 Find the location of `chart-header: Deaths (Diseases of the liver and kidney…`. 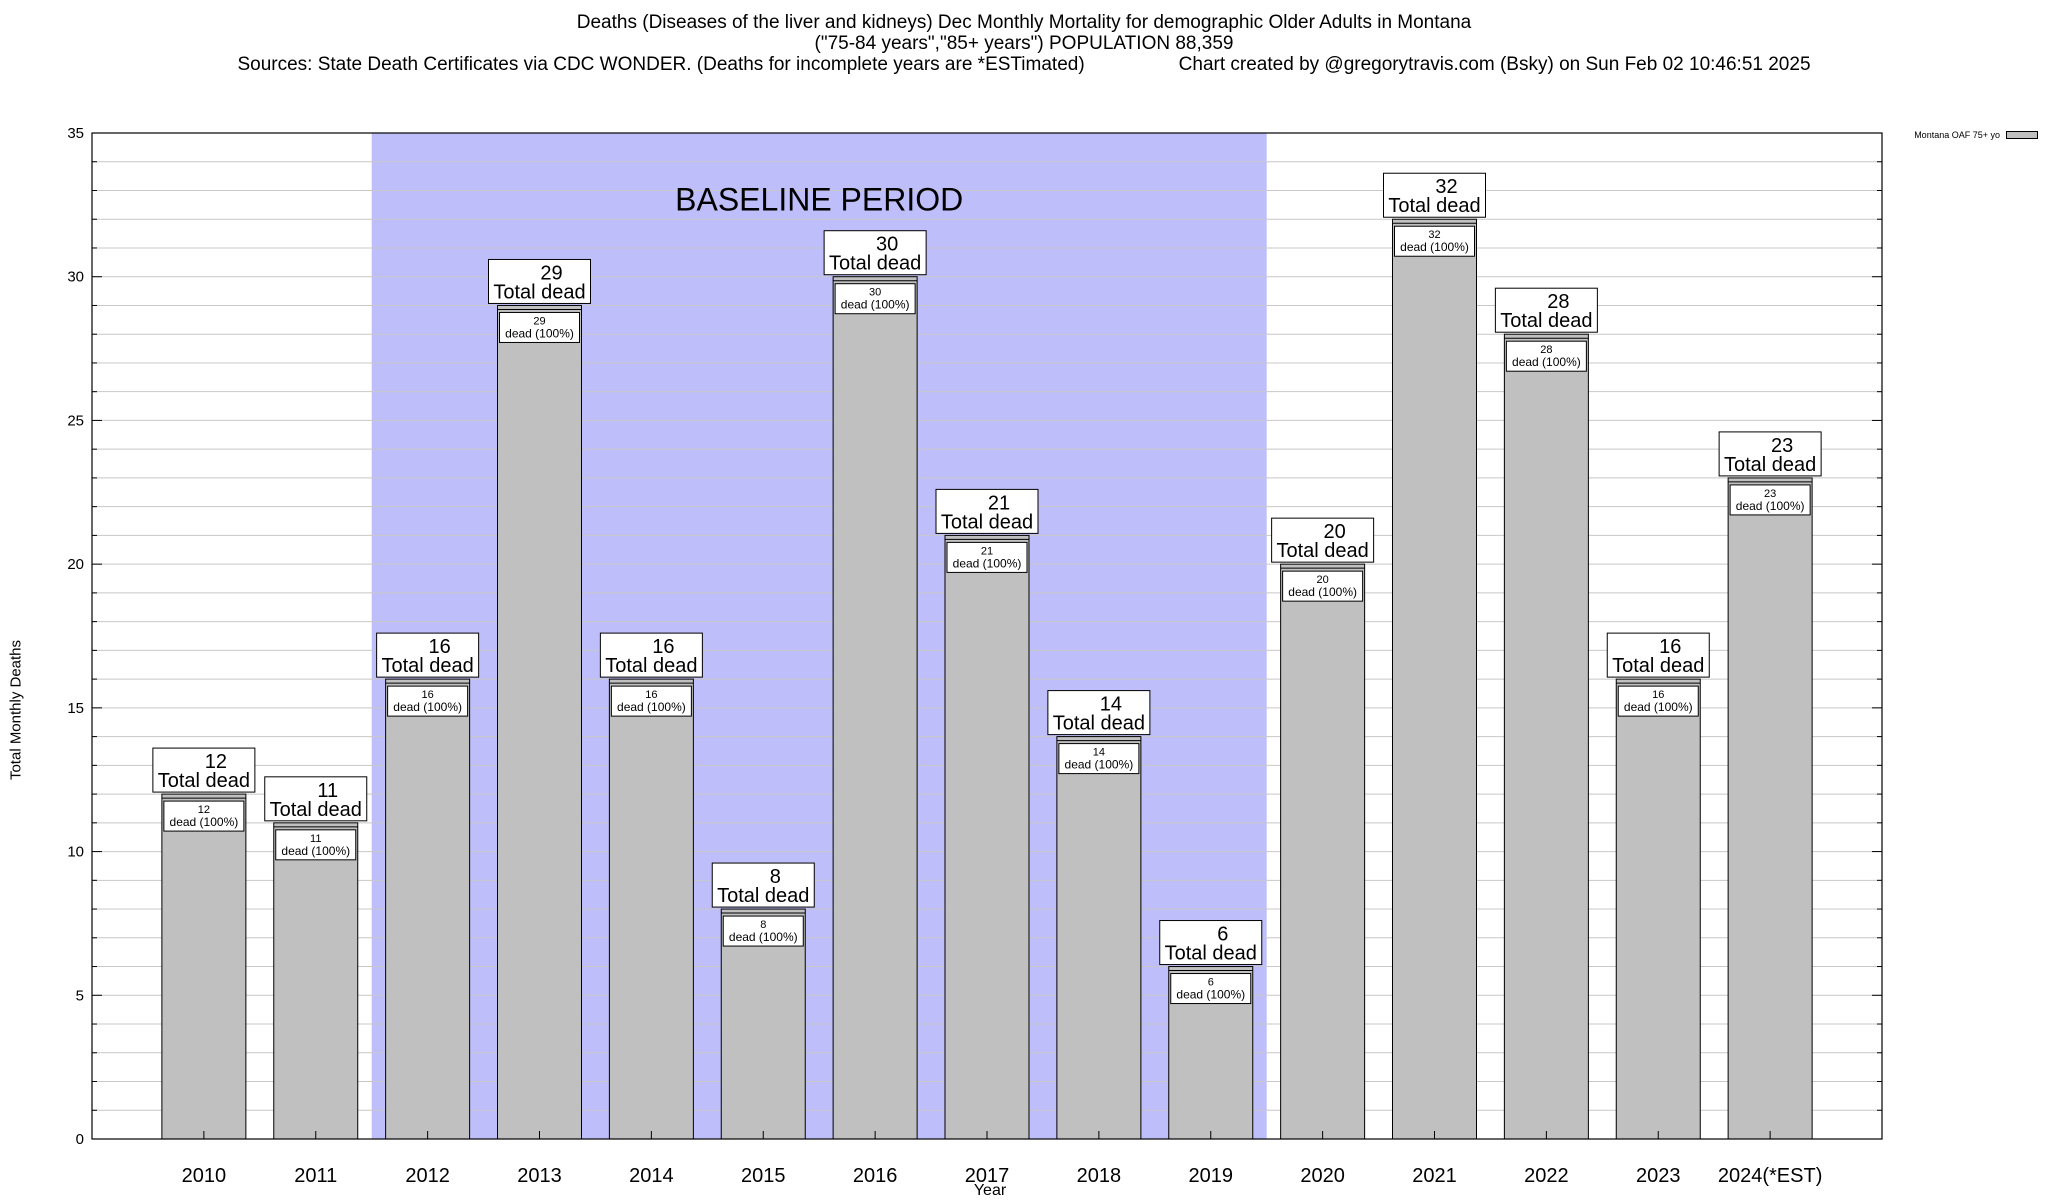

chart-header: Deaths (Diseases of the liver and kidney… is located at coordinates (1024, 43).